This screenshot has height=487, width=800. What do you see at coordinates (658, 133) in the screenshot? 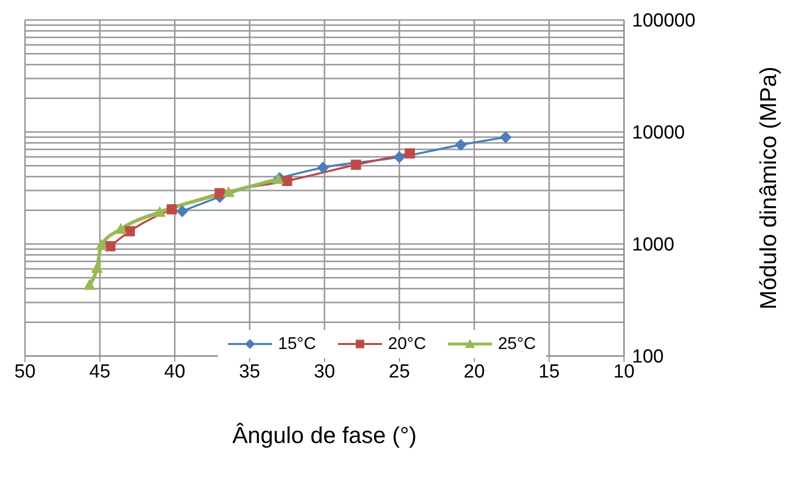
I see `y-tick-label: 10000` at bounding box center [658, 133].